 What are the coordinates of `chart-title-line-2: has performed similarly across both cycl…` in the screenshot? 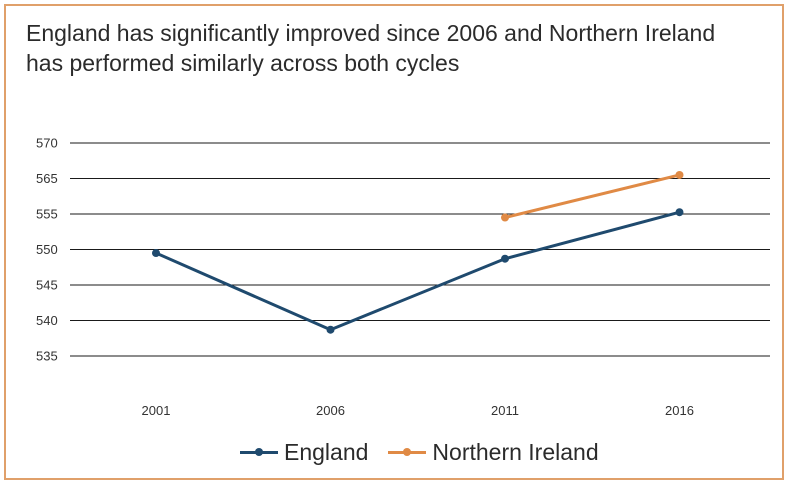 It's located at (243, 63).